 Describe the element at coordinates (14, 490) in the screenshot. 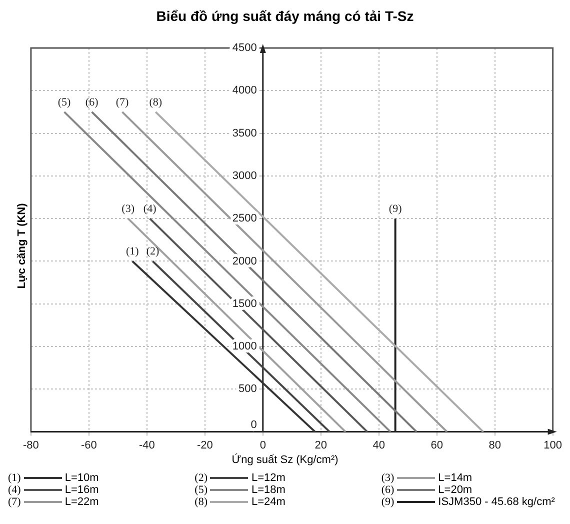

I see `text: (4)` at that location.